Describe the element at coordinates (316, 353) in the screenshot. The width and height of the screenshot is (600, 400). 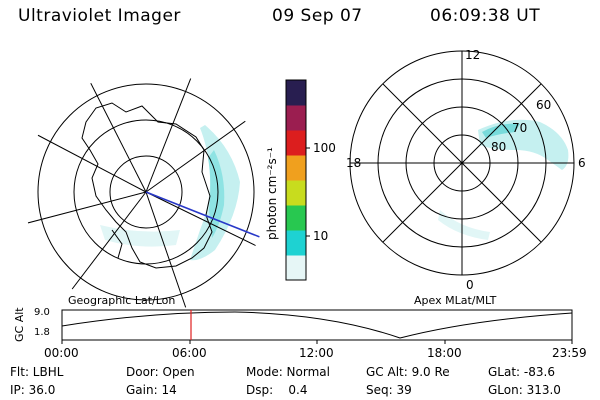
I see `time-tick-1200: 12:00` at that location.